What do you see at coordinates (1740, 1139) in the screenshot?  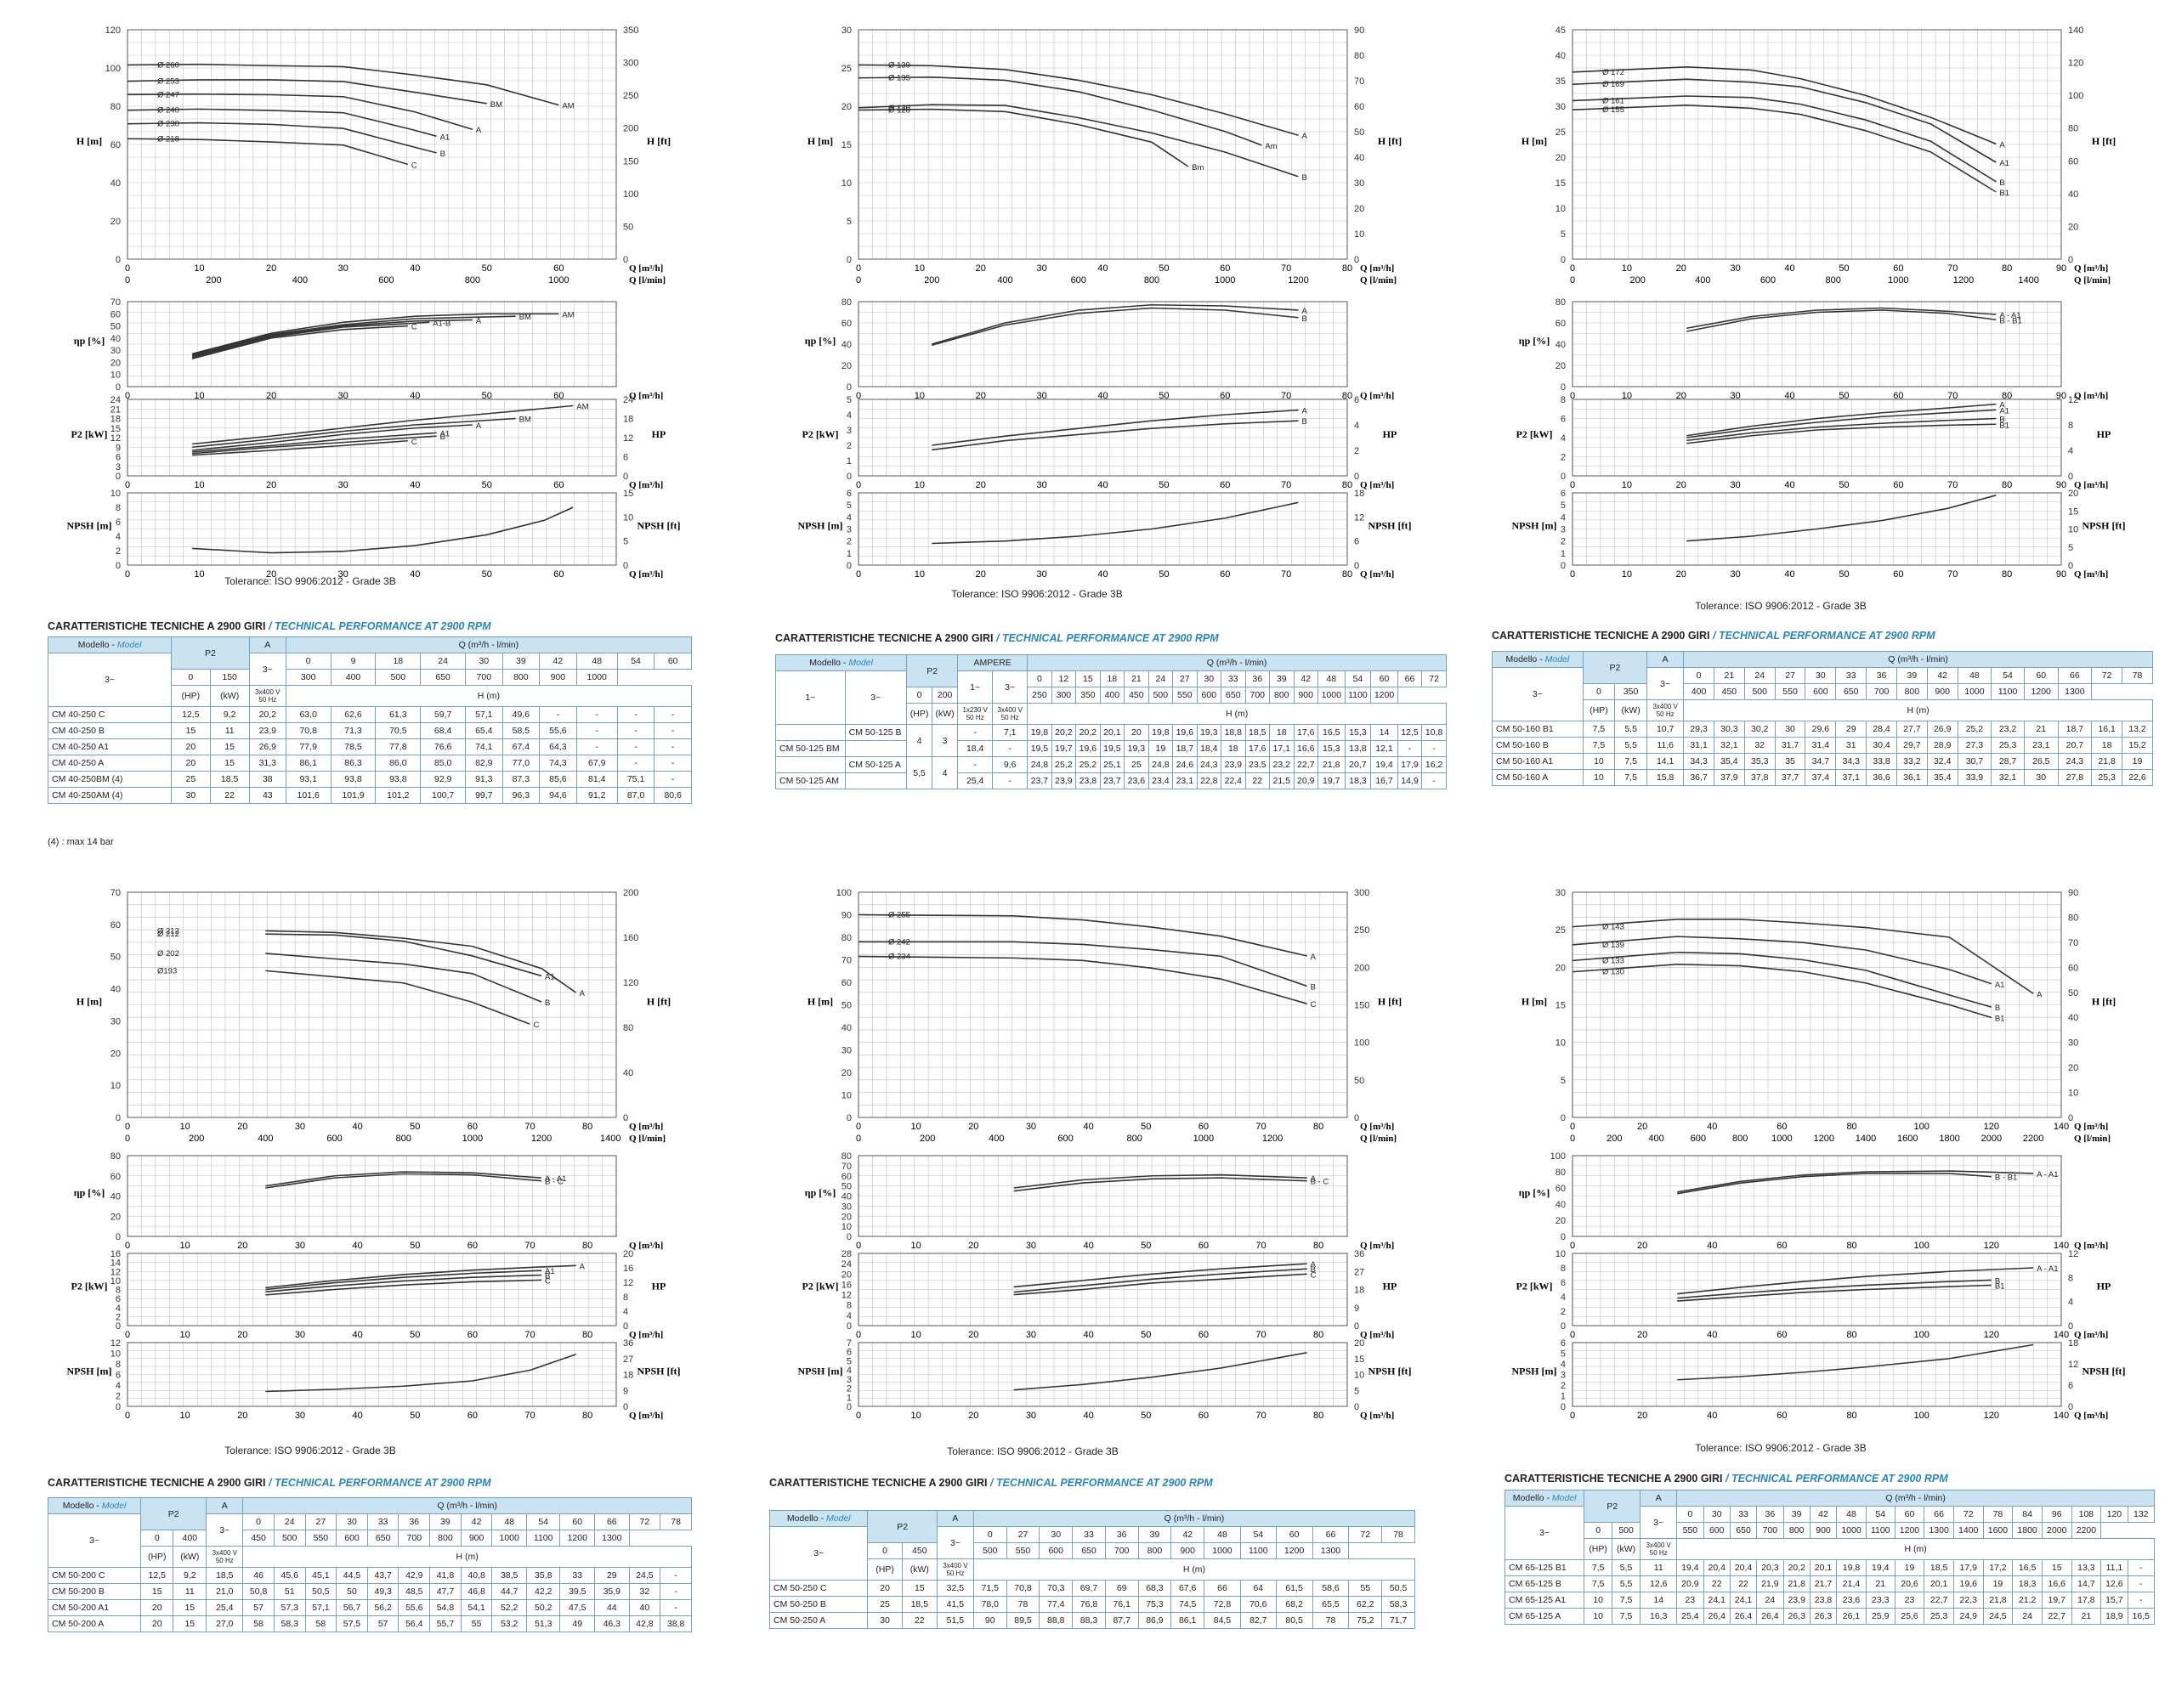 I see `x2-tick-label: 800` at bounding box center [1740, 1139].